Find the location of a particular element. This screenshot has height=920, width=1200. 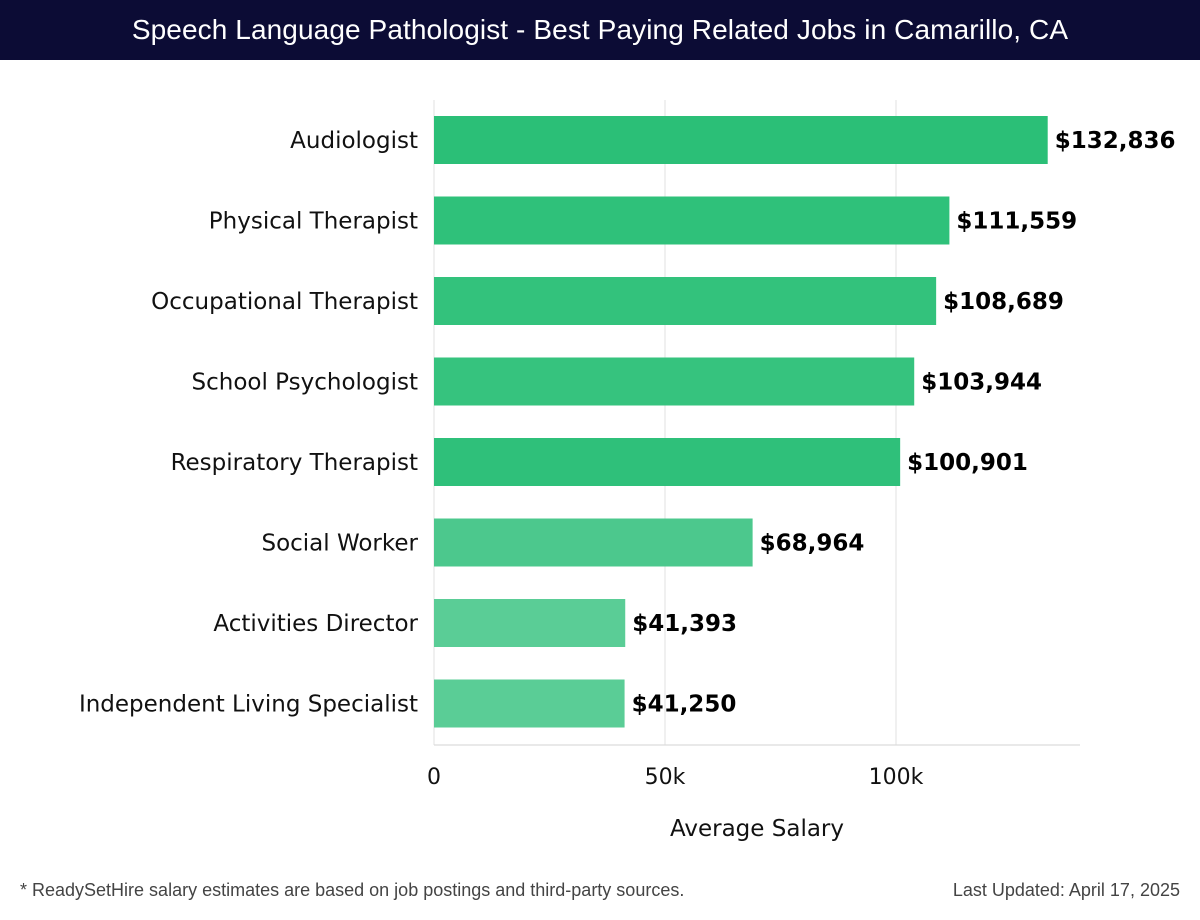

bar-audiologist is located at coordinates (741, 140).